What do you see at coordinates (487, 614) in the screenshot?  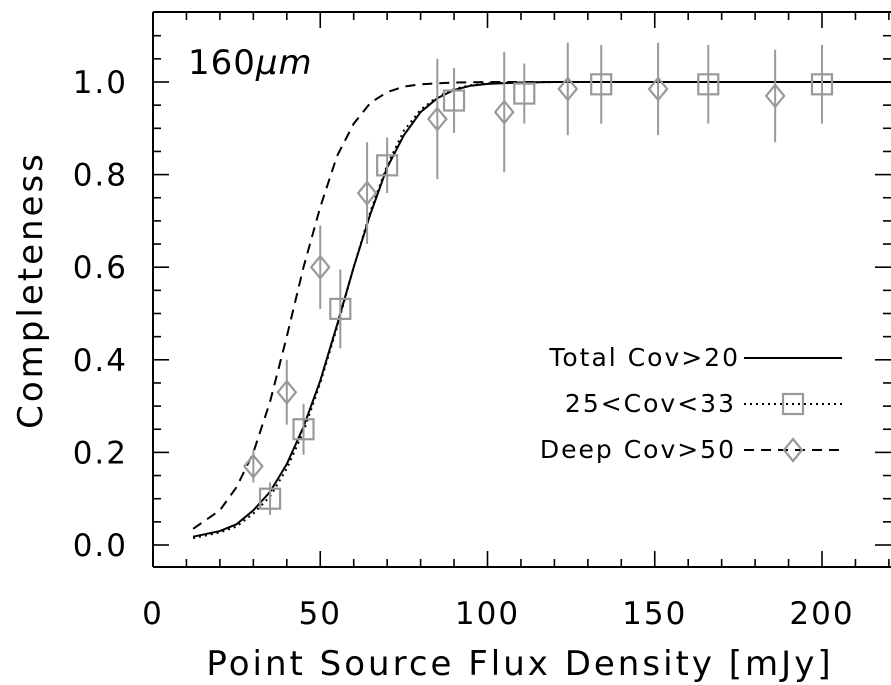 I see `x-tick-label: 100` at bounding box center [487, 614].